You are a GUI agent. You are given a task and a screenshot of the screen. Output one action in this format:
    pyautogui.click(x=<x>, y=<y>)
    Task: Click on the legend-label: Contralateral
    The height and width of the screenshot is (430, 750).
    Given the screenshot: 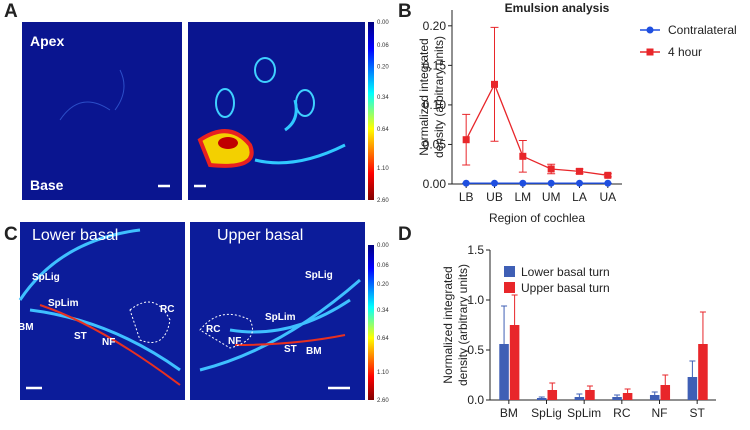 What is the action you would take?
    pyautogui.click(x=702, y=30)
    